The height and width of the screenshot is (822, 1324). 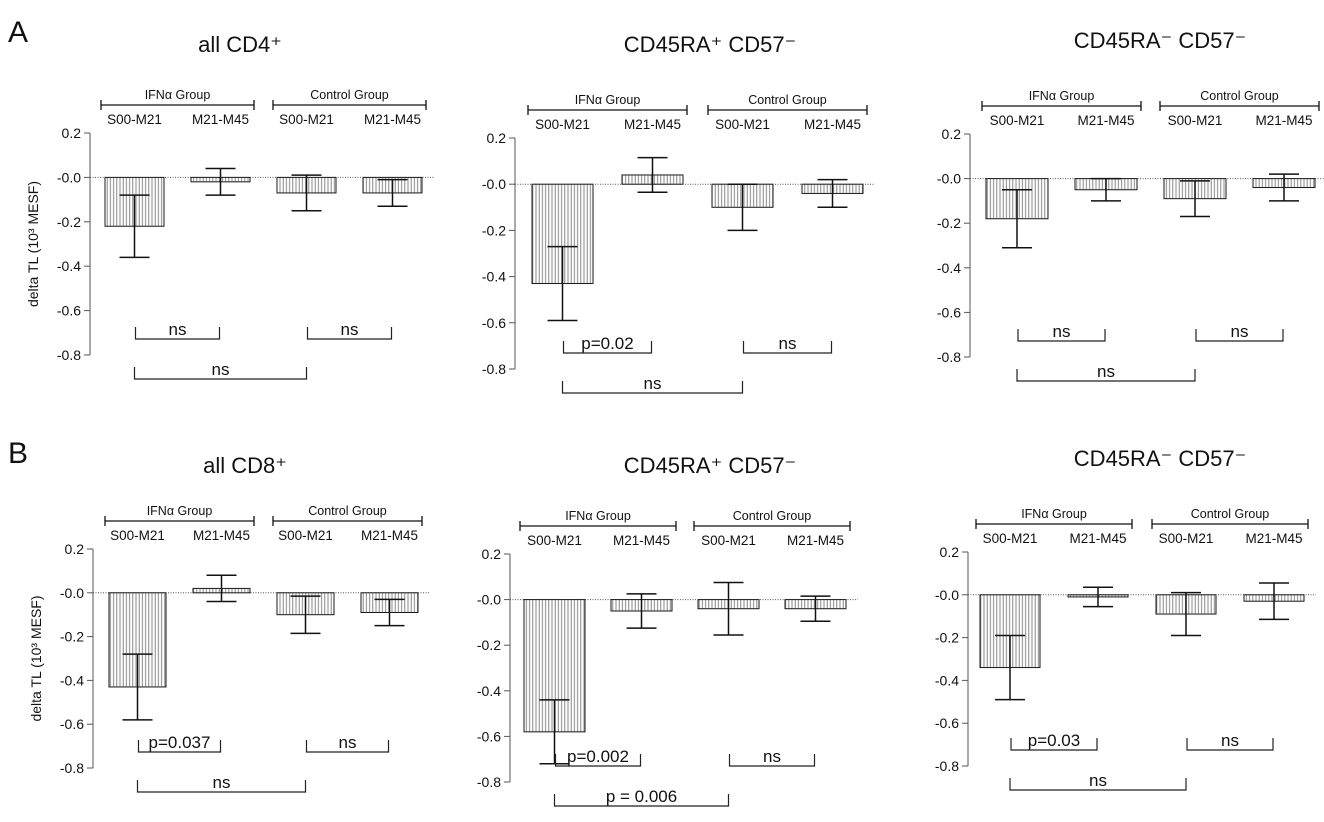 I want to click on chart-title: all CD4⁺, so click(x=240, y=44).